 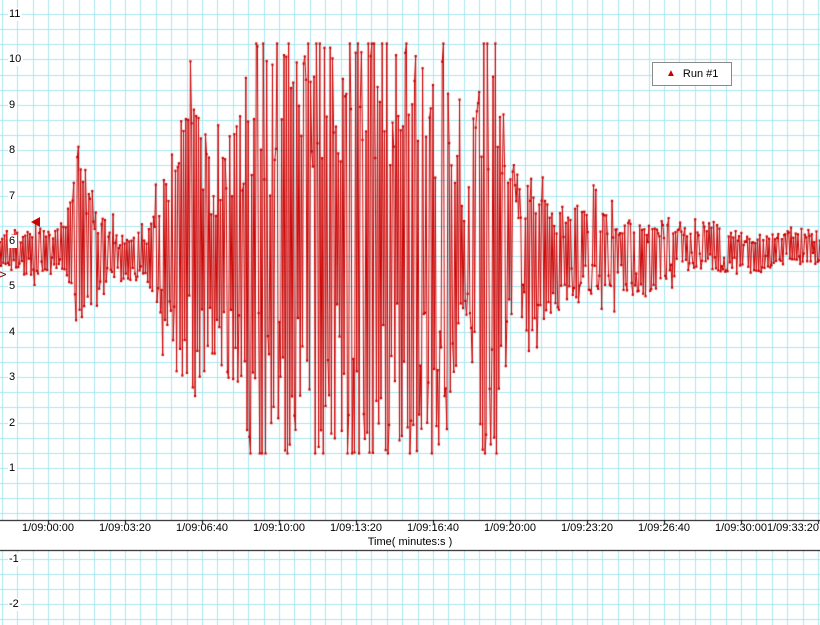 What do you see at coordinates (700, 74) in the screenshot?
I see `legend-label: Run #1` at bounding box center [700, 74].